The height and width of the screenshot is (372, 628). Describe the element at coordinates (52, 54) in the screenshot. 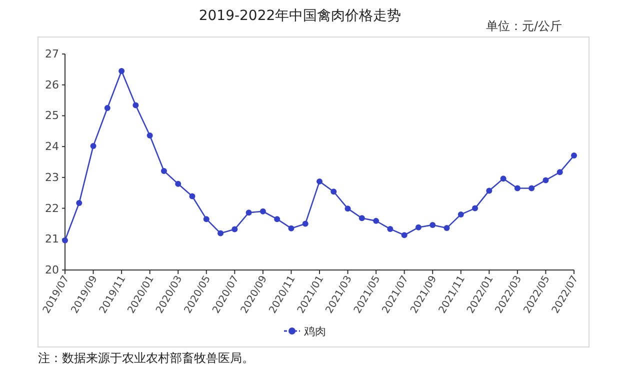

I see `y-tick-label: 27` at that location.